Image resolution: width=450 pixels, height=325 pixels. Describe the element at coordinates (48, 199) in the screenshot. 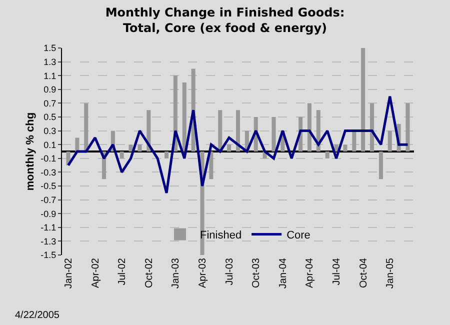

I see `y-tick-label: -0.7` at that location.